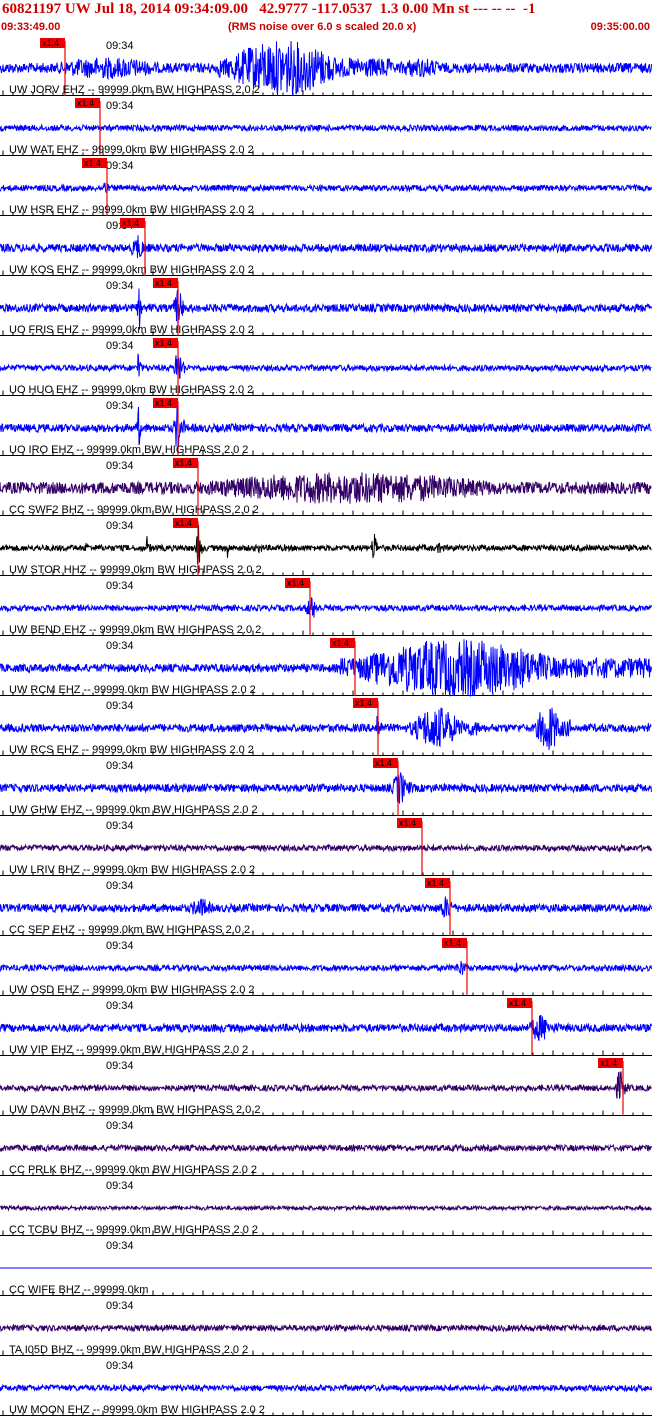 The height and width of the screenshot is (1418, 652). Describe the element at coordinates (31, 27) in the screenshot. I see `start-time: 09:33:49.00` at that location.